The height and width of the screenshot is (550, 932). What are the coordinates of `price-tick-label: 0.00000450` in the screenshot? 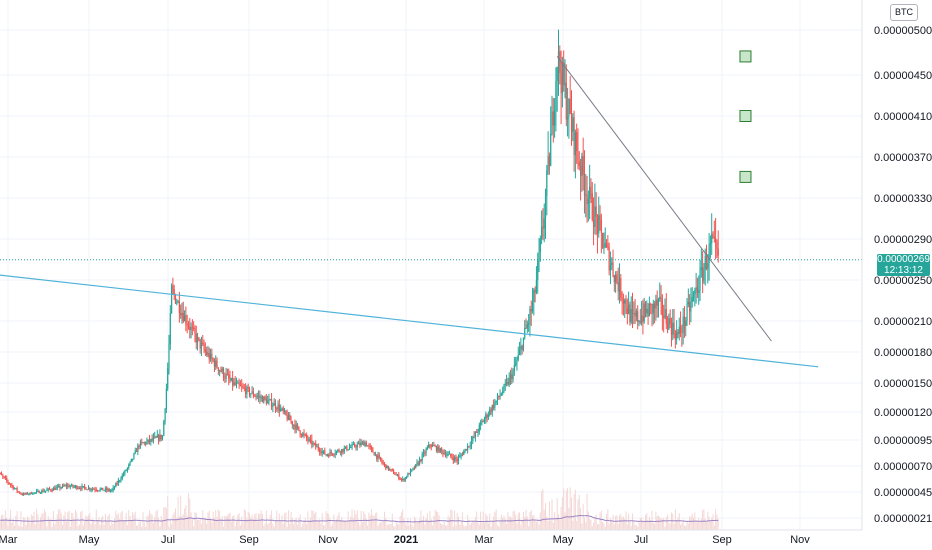 It's located at (903, 76).